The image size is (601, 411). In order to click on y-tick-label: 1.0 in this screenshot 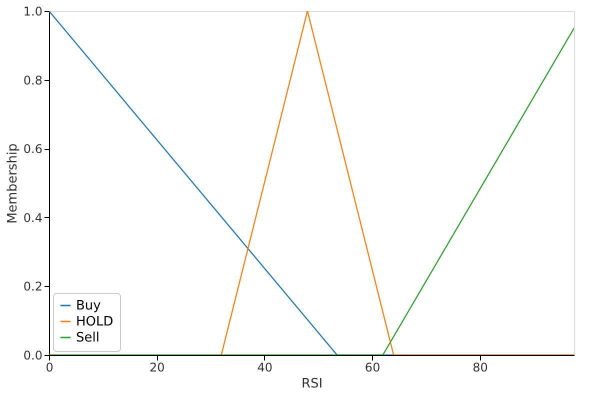, I will do `click(32, 11)`.